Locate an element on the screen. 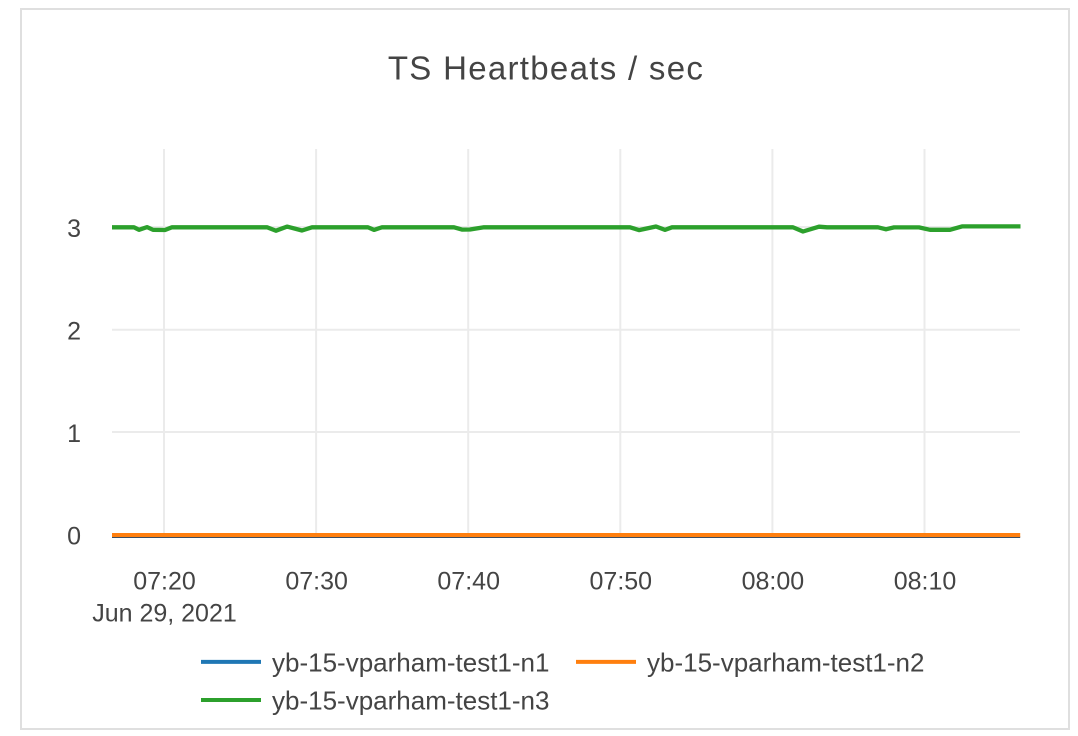  svg-text: 3 is located at coordinates (74, 229).